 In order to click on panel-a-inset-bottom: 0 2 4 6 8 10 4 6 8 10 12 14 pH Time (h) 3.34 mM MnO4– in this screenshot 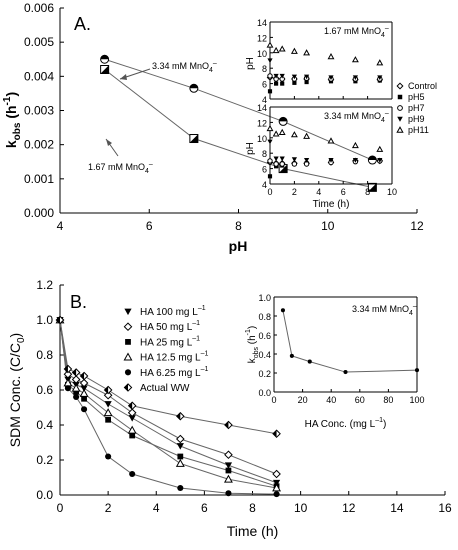, I will do `click(321, 156)`.